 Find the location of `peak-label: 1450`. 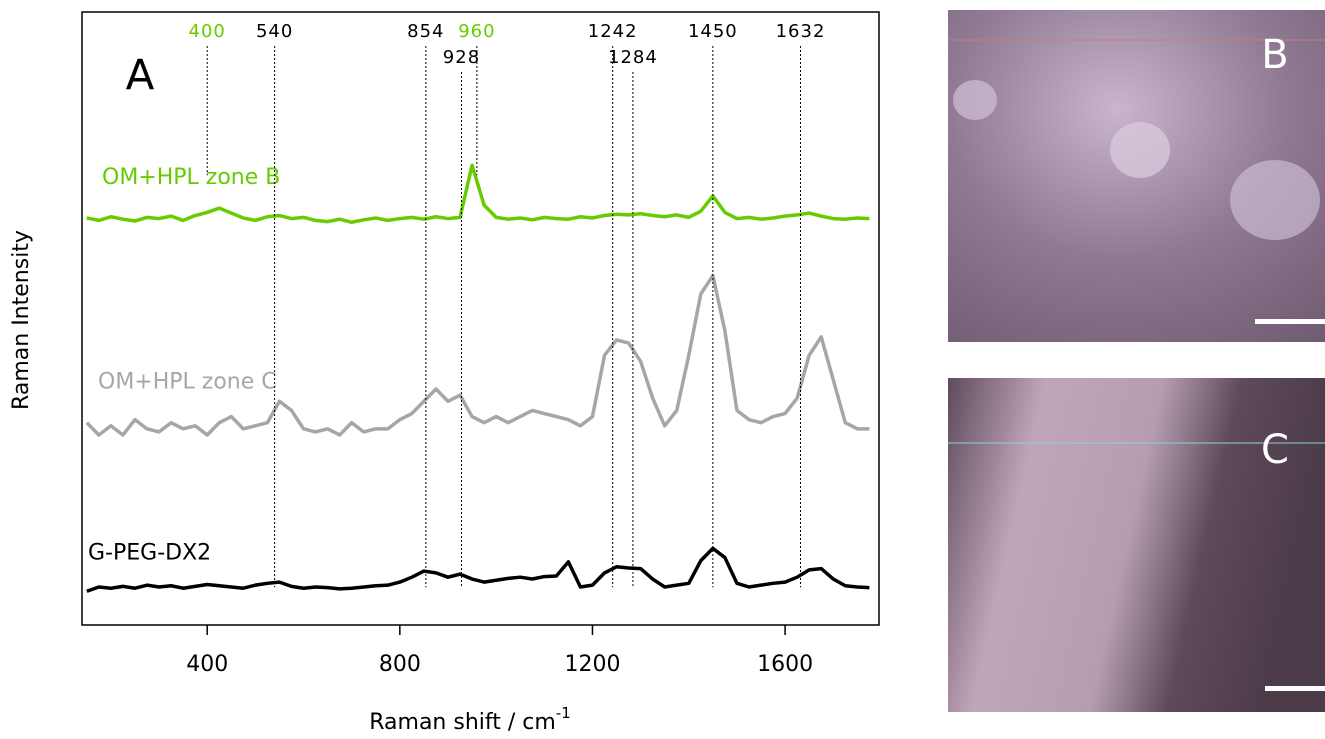

peak-label: 1450 is located at coordinates (713, 31).